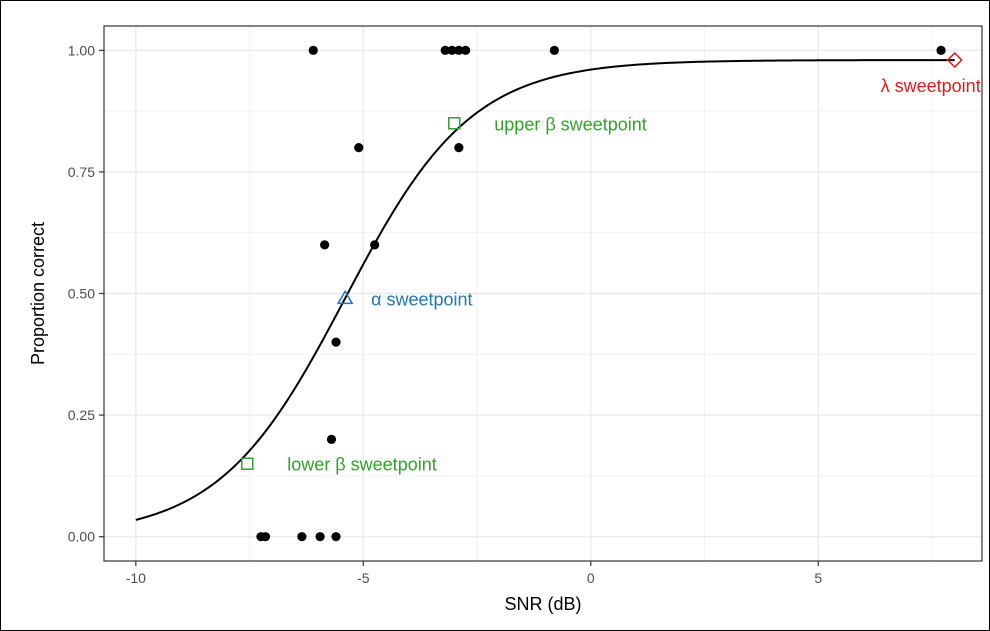 Image resolution: width=990 pixels, height=631 pixels. I want to click on x-axis-title: SNR (dB), so click(542, 604).